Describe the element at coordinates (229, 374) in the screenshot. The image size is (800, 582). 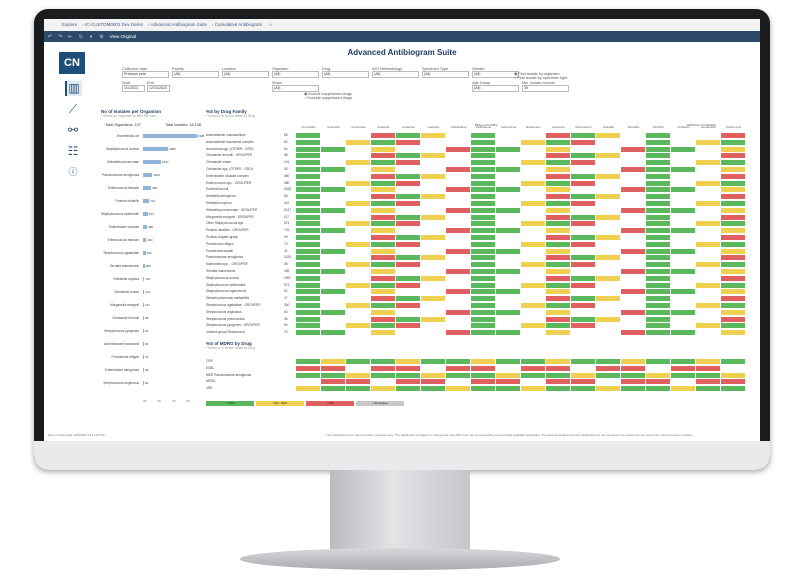
I see `mdro-row-label: MDR Pseudomonas aeruginosa` at that location.